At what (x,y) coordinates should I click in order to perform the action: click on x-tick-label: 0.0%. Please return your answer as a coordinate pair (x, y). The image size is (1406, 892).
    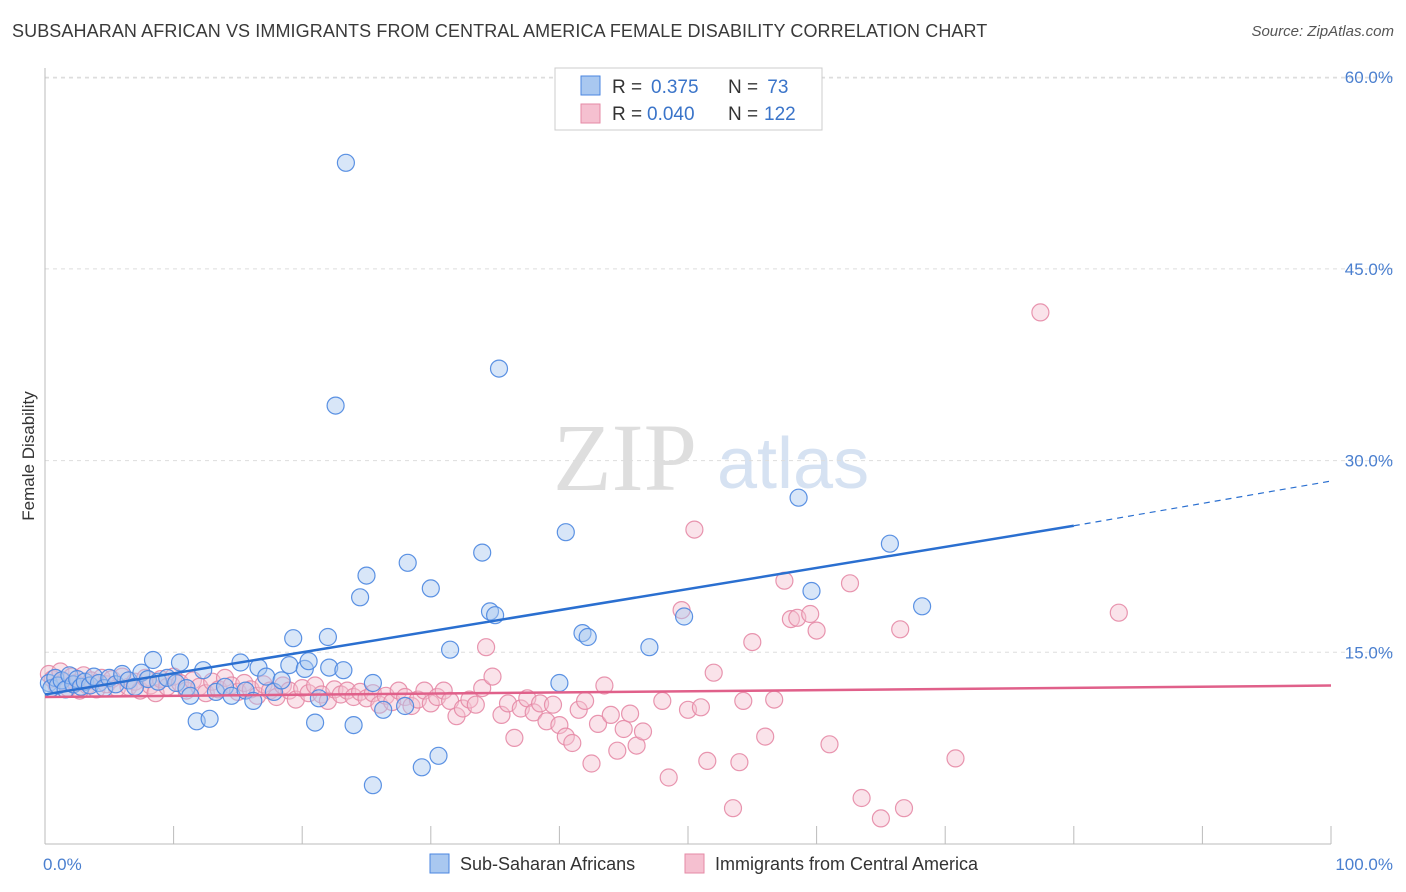
    Looking at the image, I should click on (62, 864).